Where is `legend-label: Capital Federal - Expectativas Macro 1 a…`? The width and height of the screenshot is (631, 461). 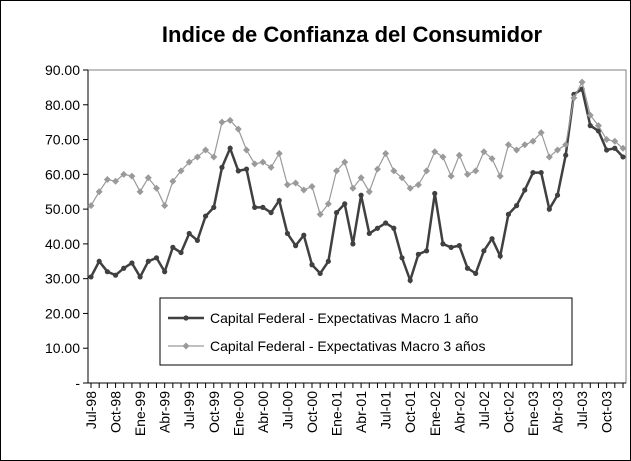 legend-label: Capital Federal - Expectativas Macro 1 a… is located at coordinates (344, 318).